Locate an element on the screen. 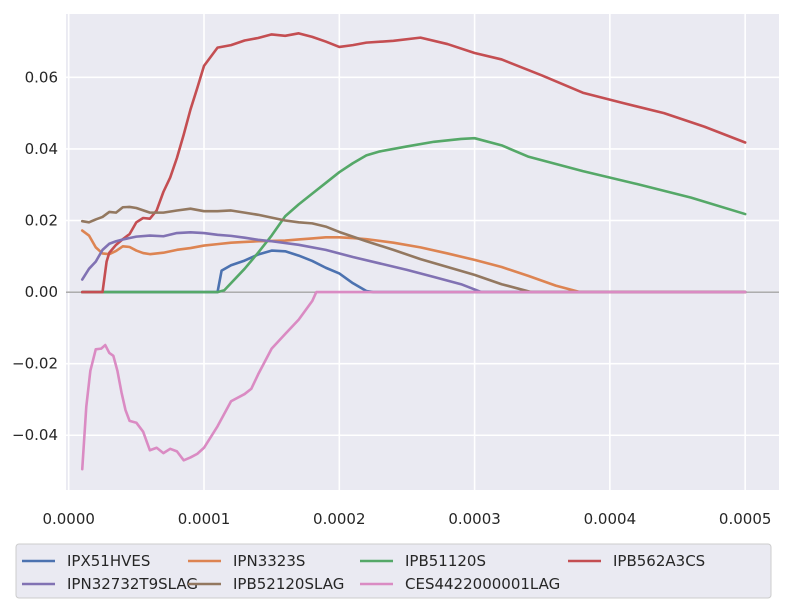  legend-item: CES4422000001LAG is located at coordinates (460, 584).